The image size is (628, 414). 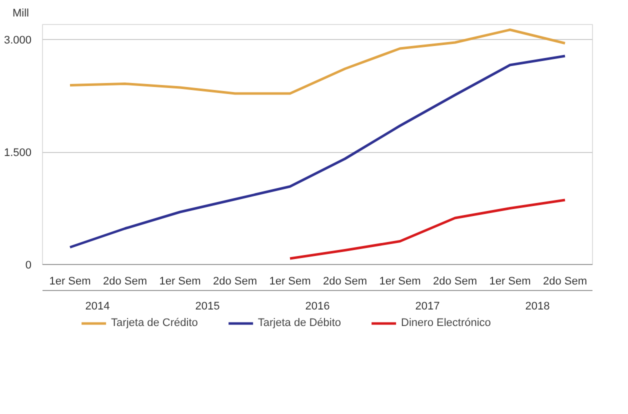 I want to click on text: 2015, so click(x=207, y=306).